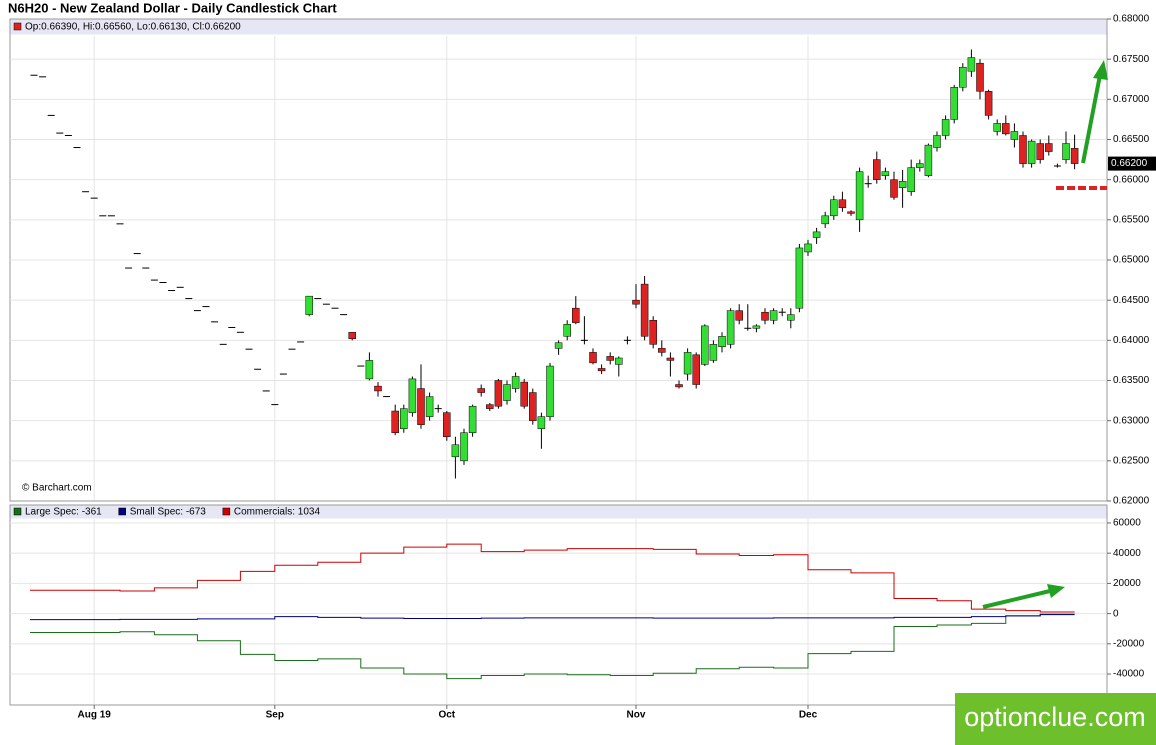 Image resolution: width=1156 pixels, height=745 pixels. I want to click on y-tick-label: 60000, so click(1127, 523).